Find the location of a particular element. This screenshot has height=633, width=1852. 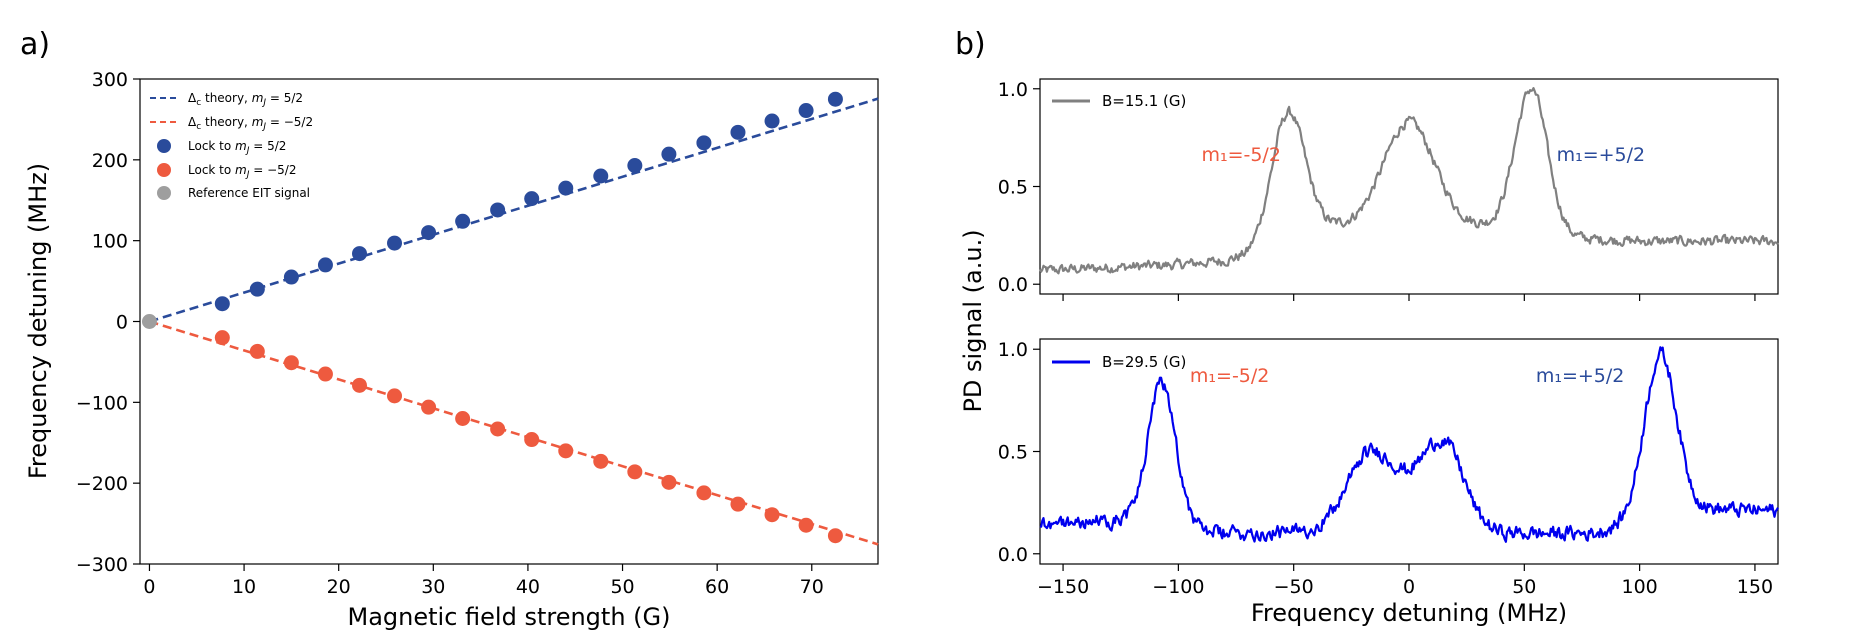

x-ticks-b-top is located at coordinates (1409, 297).